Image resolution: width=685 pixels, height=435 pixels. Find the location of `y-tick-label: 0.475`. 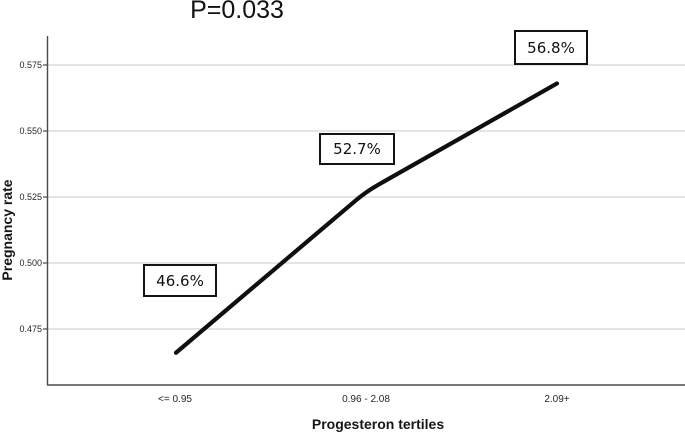

y-tick-label: 0.475 is located at coordinates (30, 328).